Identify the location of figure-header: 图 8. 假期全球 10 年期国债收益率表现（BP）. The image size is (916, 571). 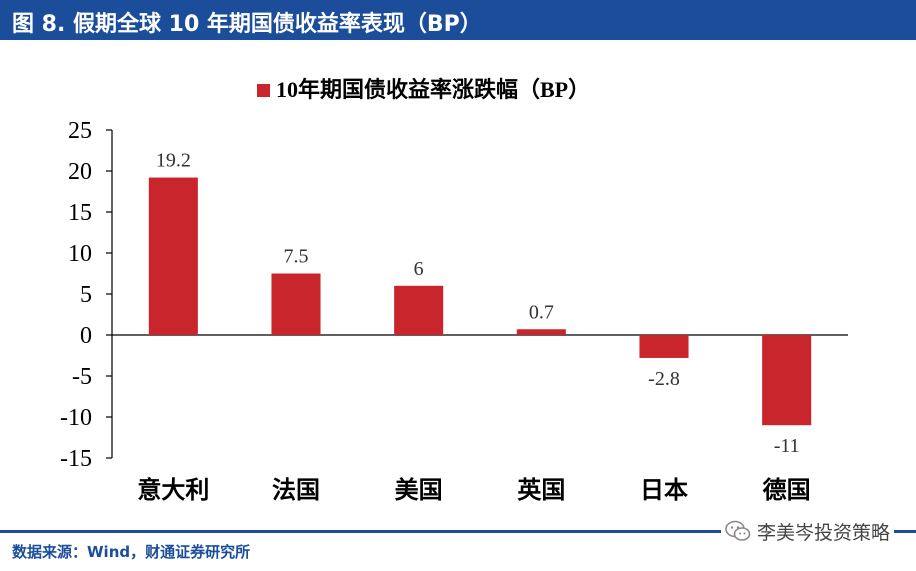
(458, 20).